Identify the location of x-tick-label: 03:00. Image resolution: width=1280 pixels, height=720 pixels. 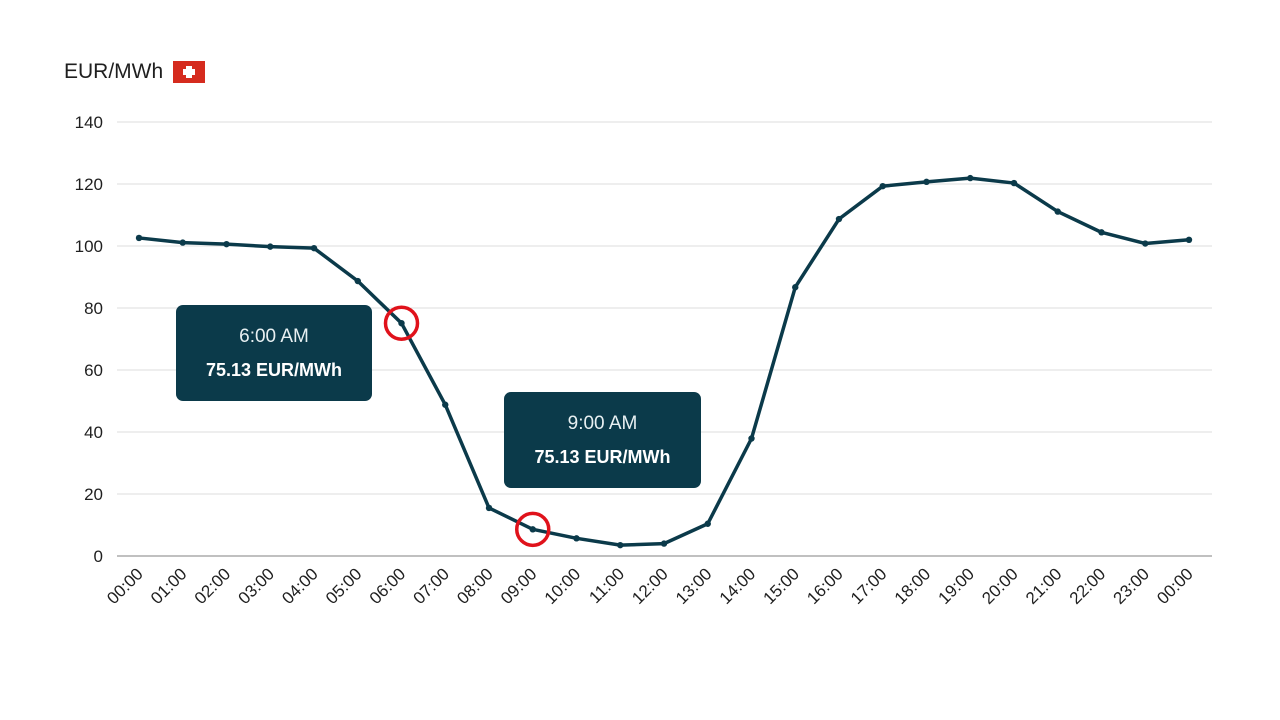
(257, 586).